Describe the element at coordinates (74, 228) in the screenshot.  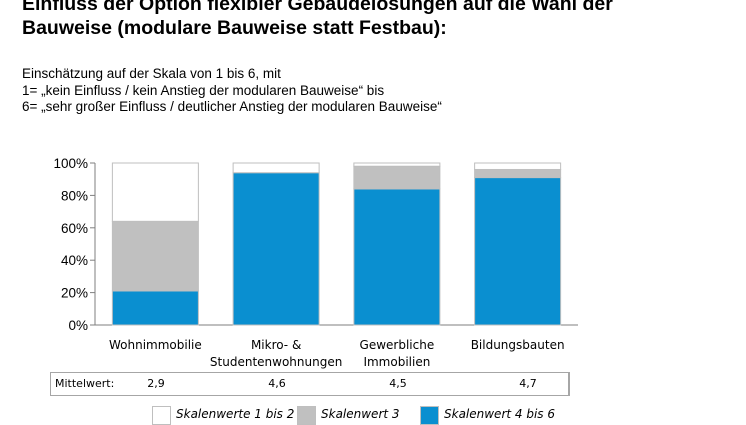
I see `y-tick-label: 60%` at that location.